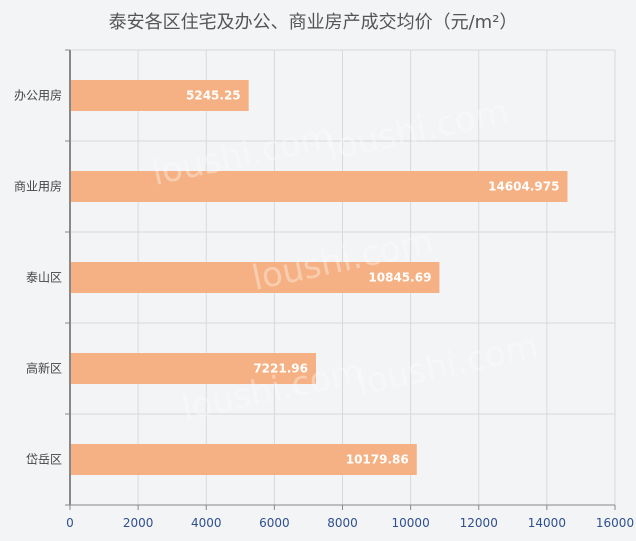  Describe the element at coordinates (342, 523) in the screenshot. I see `x-tick-label: 8000` at that location.